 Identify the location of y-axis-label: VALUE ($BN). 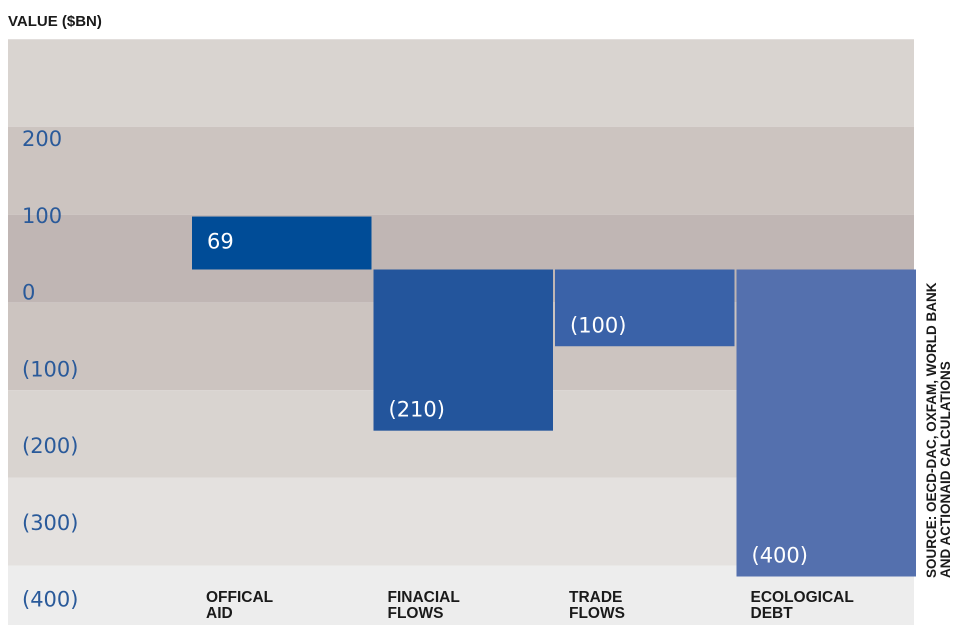
(55, 21).